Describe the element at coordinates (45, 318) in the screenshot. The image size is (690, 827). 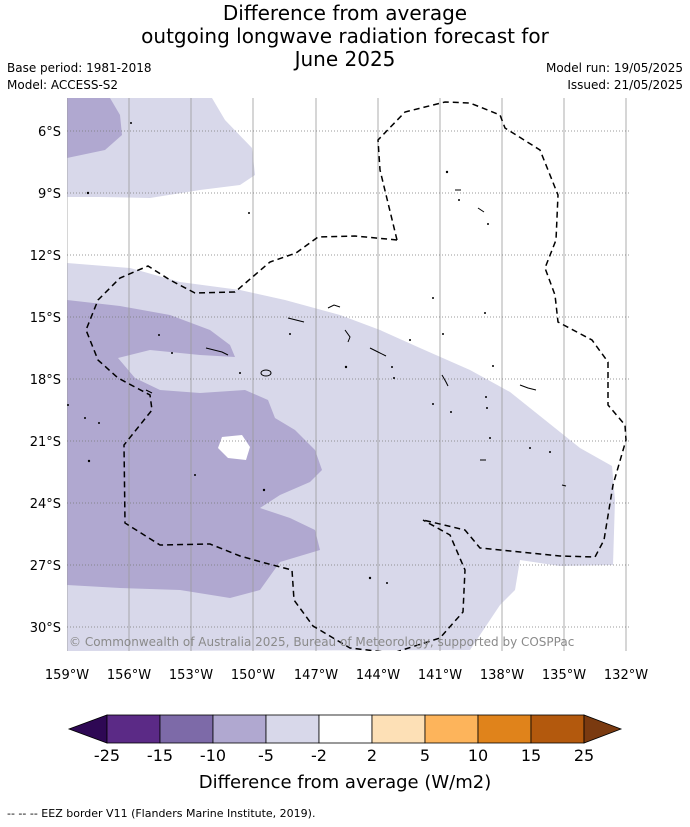
I see `lat-label: 15°S` at that location.